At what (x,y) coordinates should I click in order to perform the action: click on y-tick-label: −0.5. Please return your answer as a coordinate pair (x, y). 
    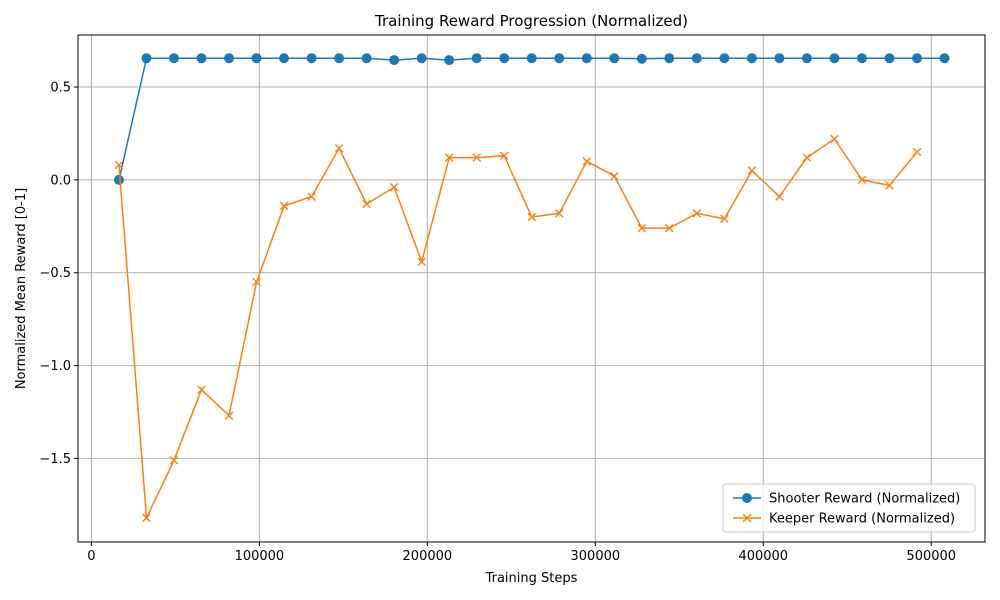
    Looking at the image, I should click on (55, 273).